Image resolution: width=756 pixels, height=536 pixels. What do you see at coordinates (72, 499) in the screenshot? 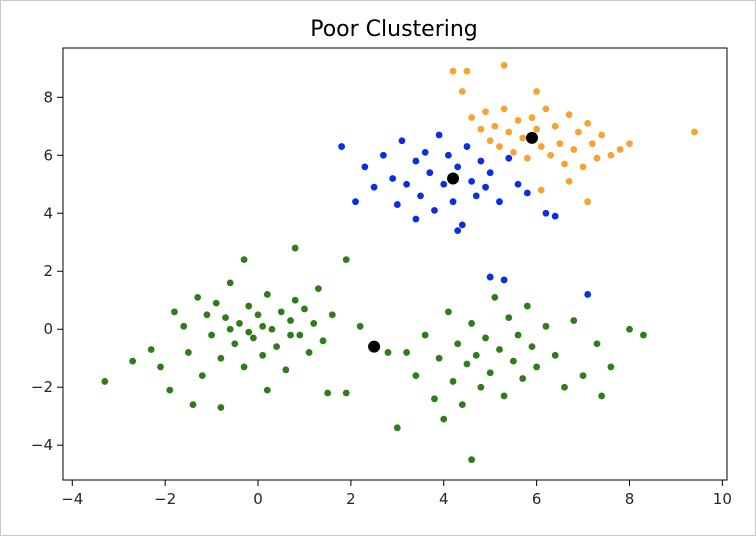
I see `x-tick-label: −4` at bounding box center [72, 499].